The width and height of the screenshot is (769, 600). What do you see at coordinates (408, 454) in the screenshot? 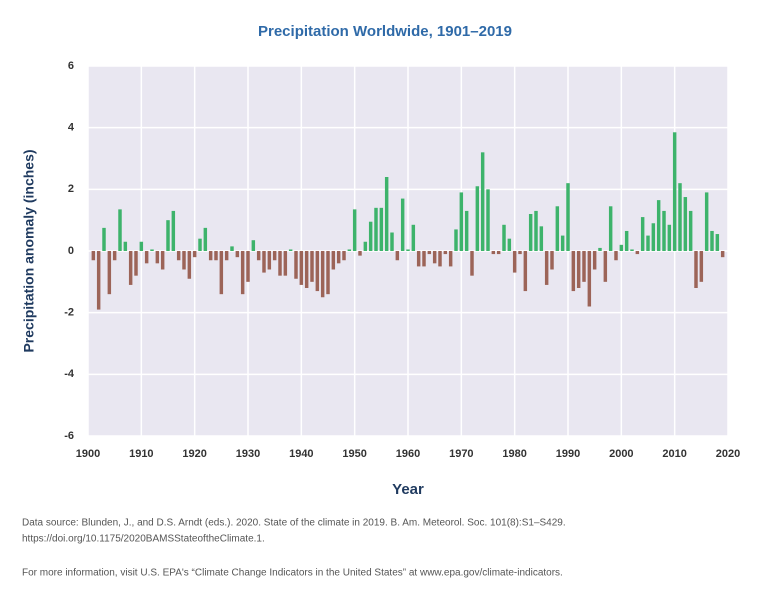
I see `x-tick-label: 1960` at bounding box center [408, 454].